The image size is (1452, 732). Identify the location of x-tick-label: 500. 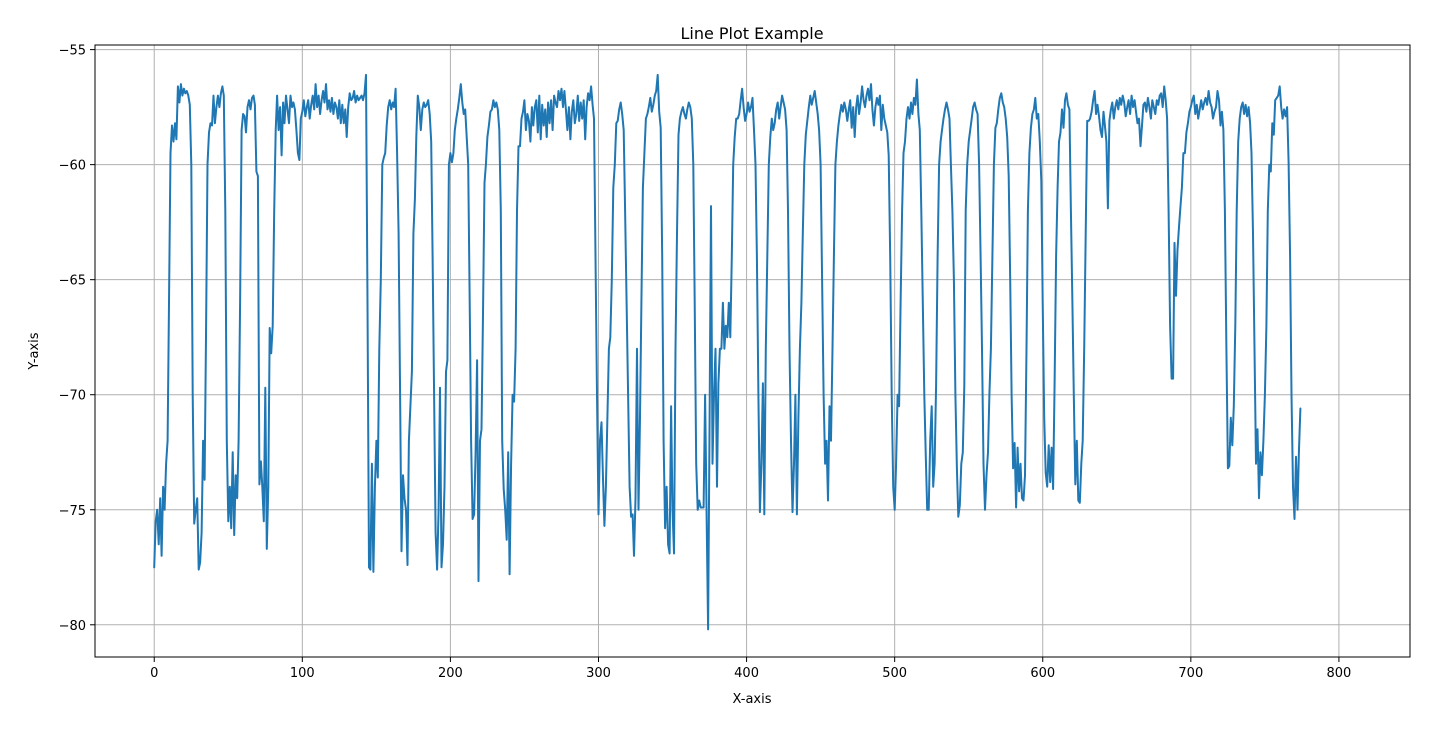
(894, 673).